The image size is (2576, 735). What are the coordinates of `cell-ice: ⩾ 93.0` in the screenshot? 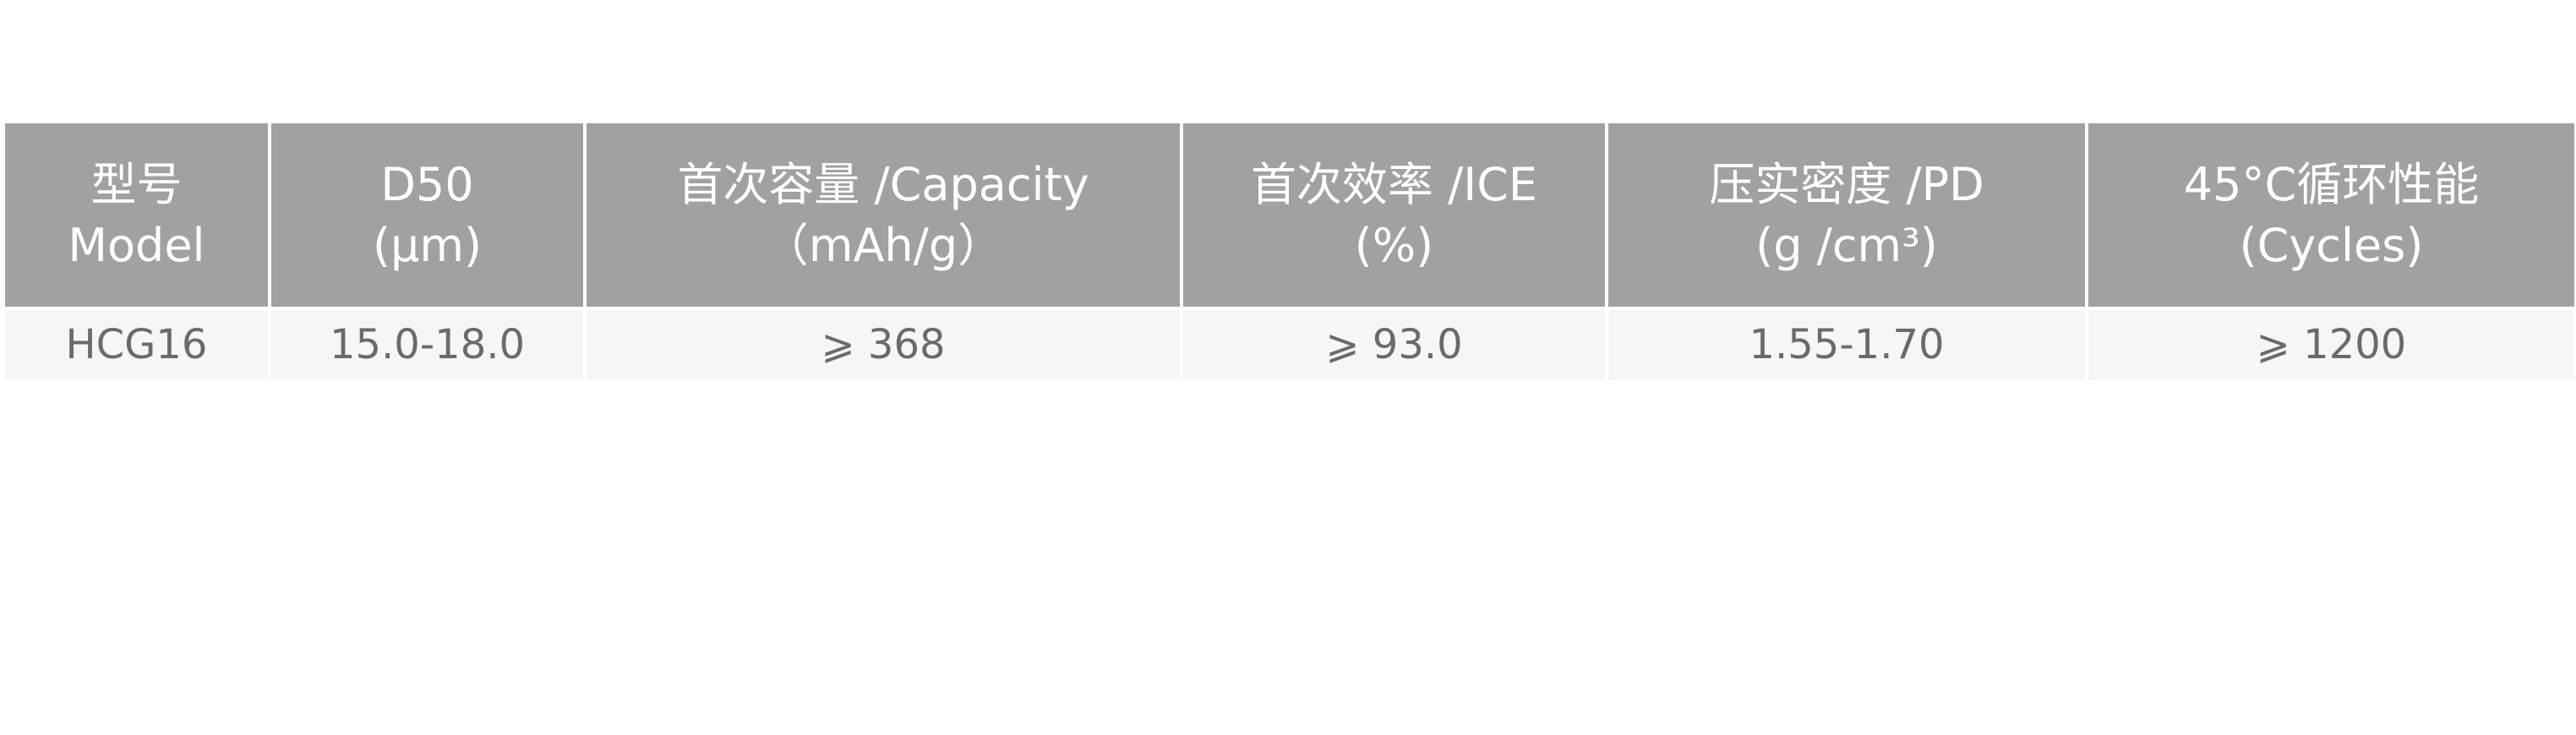 It's located at (1394, 345).